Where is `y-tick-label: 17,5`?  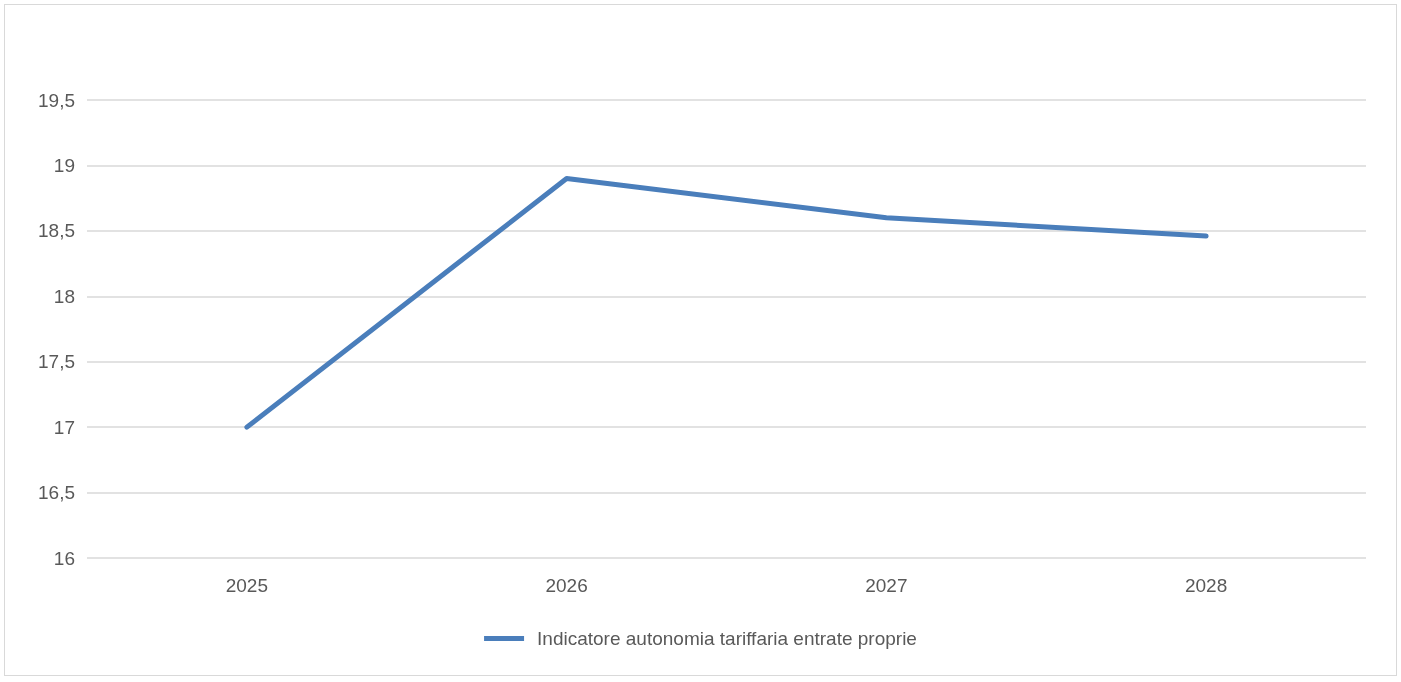
y-tick-label: 17,5 is located at coordinates (56, 362).